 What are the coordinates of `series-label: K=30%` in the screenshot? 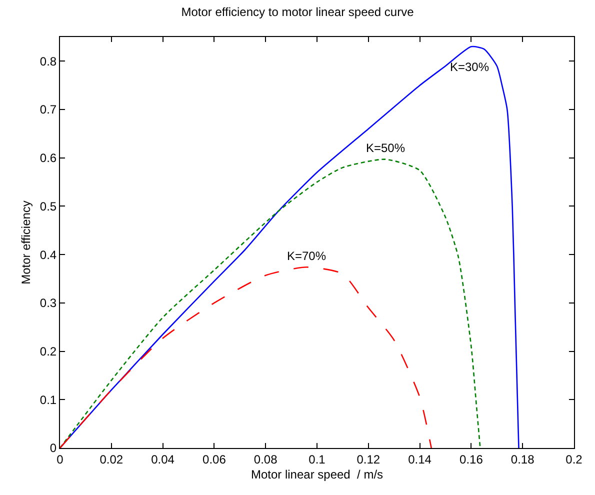 It's located at (470, 67).